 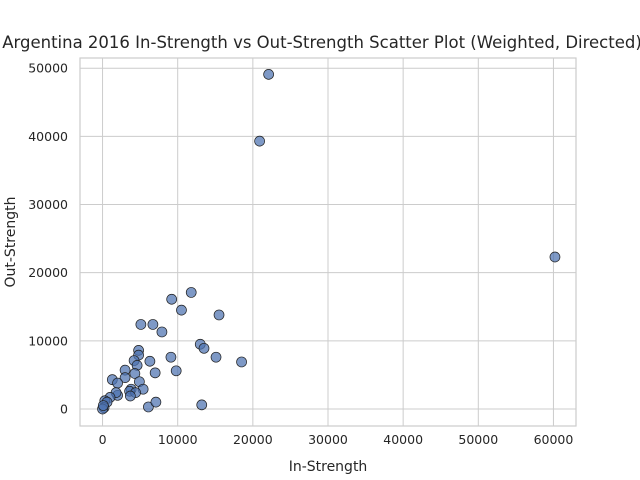 I want to click on y-tick-label: 30000, so click(x=48, y=204).